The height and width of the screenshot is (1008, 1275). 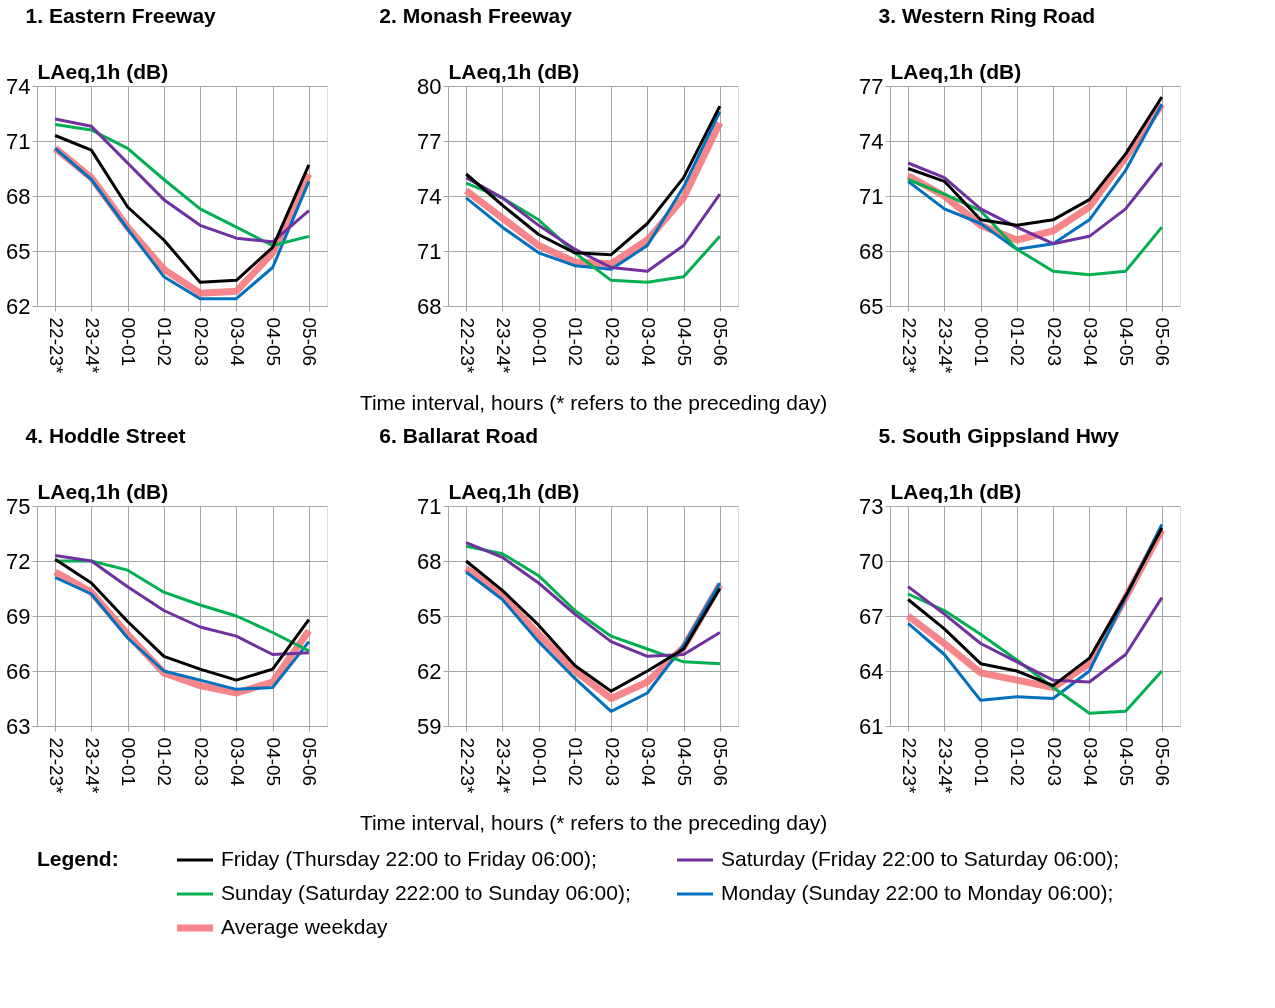 I want to click on chart-title: 1. Eastern Freeway, so click(x=121, y=15).